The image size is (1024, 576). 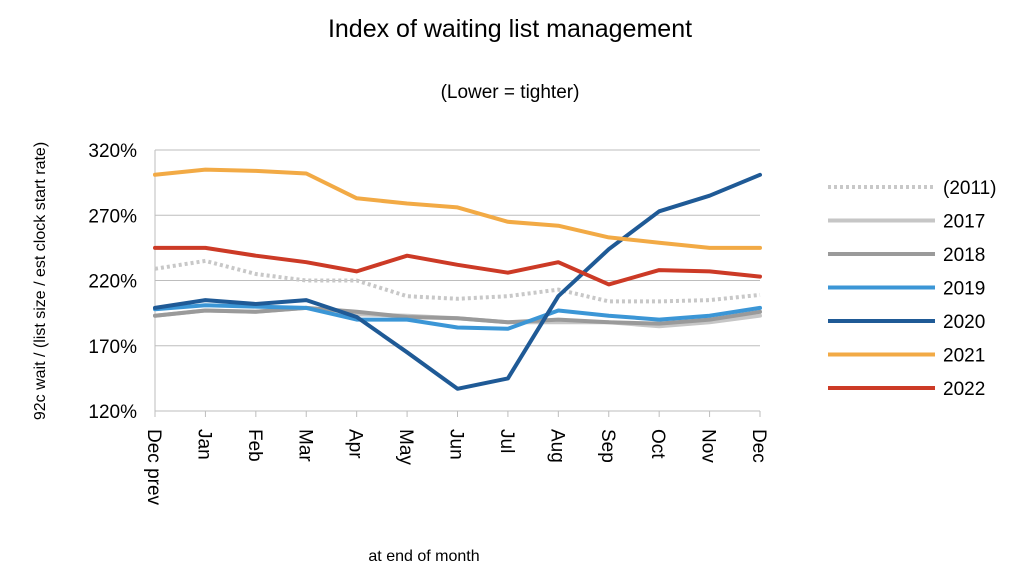 What do you see at coordinates (912, 289) in the screenshot?
I see `legend: (2011) 2017 2018 2019 2020 2021 2022` at bounding box center [912, 289].